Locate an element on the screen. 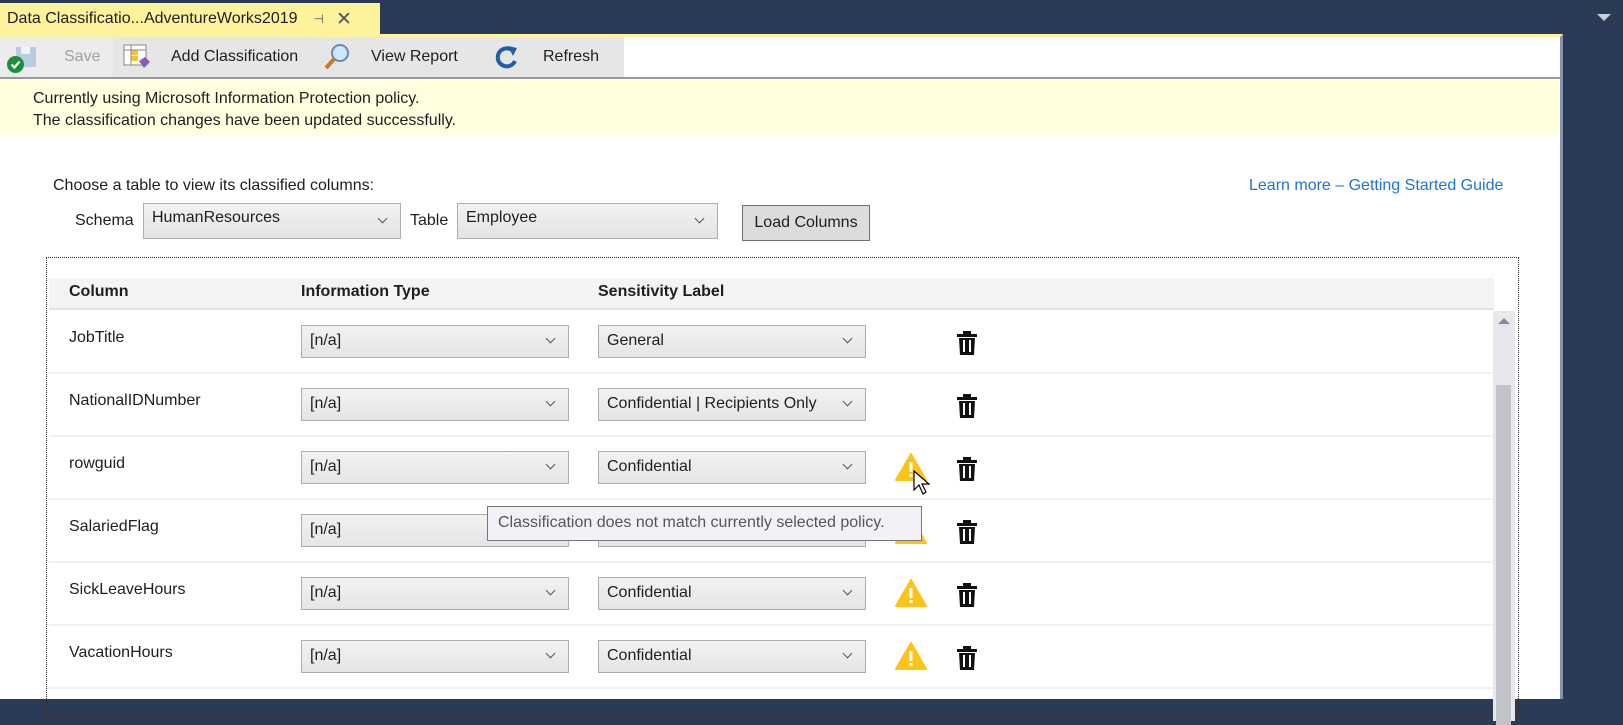 This screenshot has height=725, width=1623. column-name: JobTitle is located at coordinates (97, 337).